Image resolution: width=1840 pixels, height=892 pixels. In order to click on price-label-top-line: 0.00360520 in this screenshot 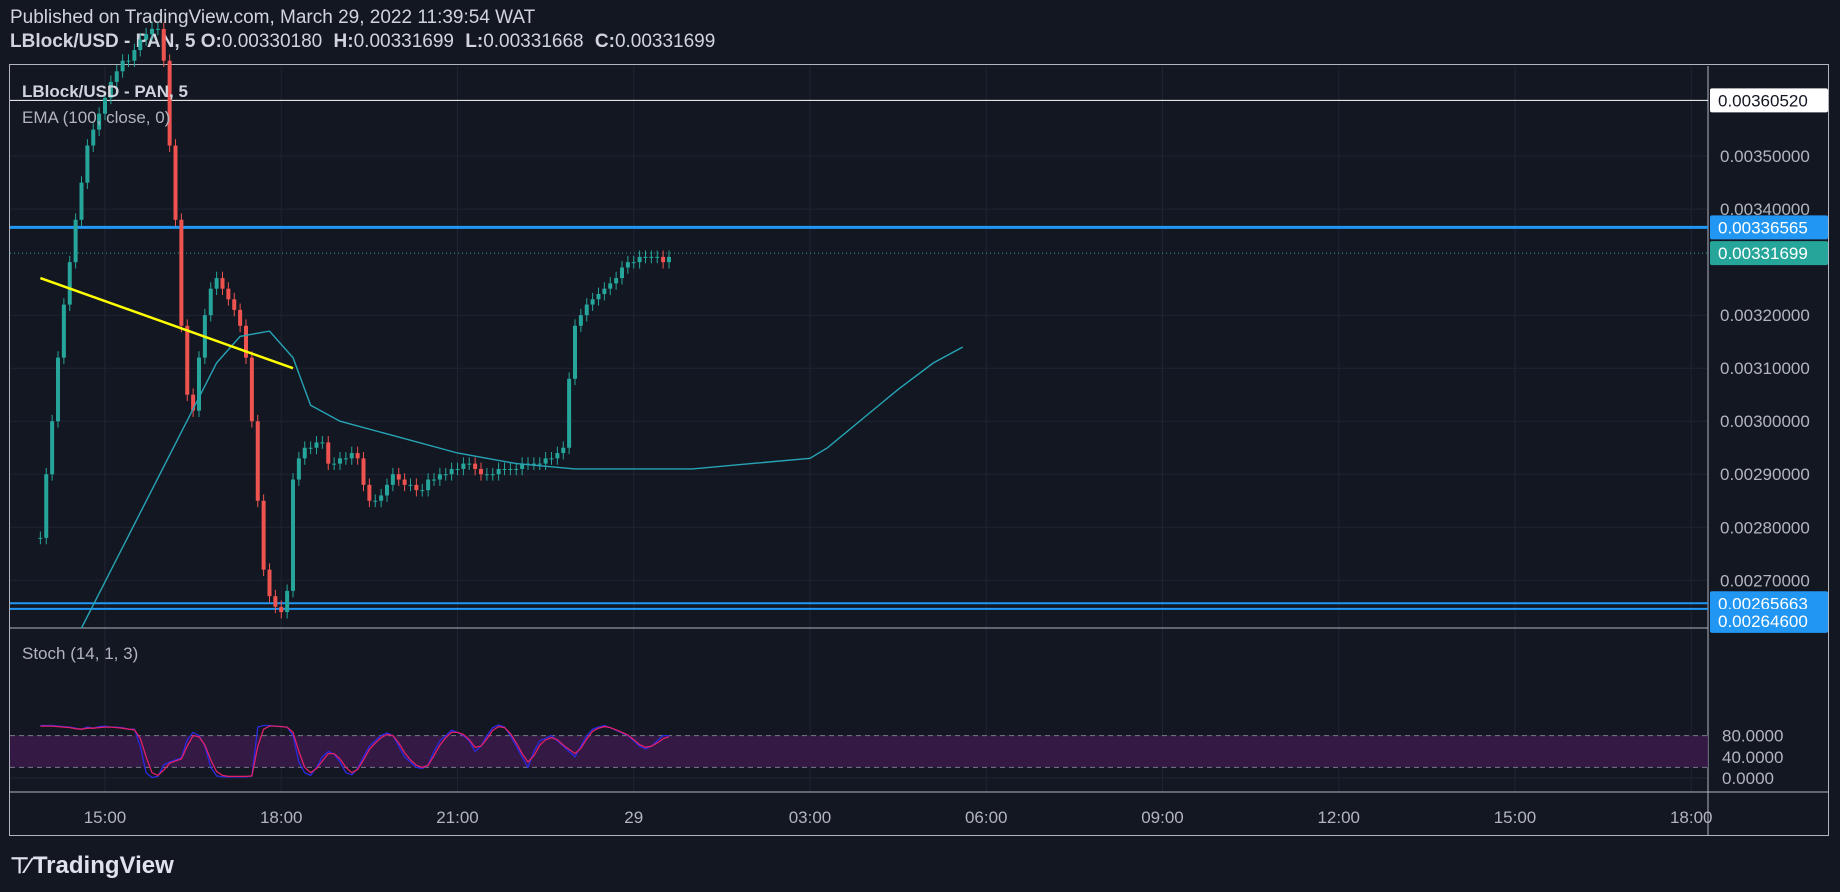, I will do `click(1763, 100)`.